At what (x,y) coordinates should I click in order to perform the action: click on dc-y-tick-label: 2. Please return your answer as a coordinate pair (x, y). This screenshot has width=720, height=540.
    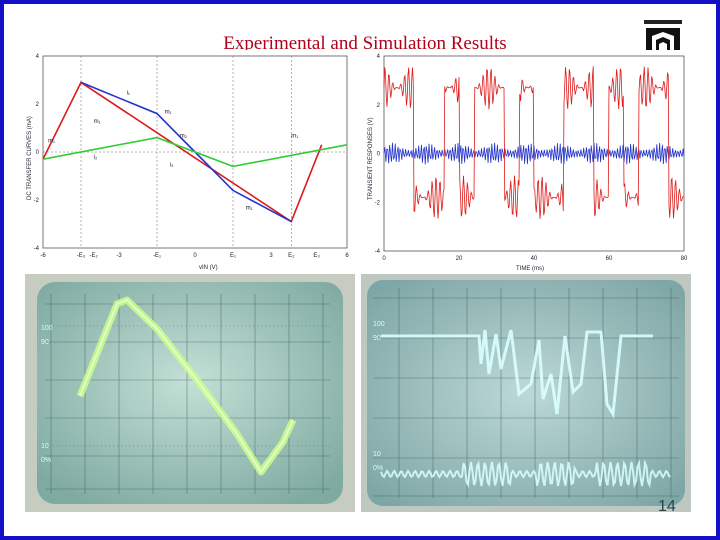
    Looking at the image, I should click on (38, 105).